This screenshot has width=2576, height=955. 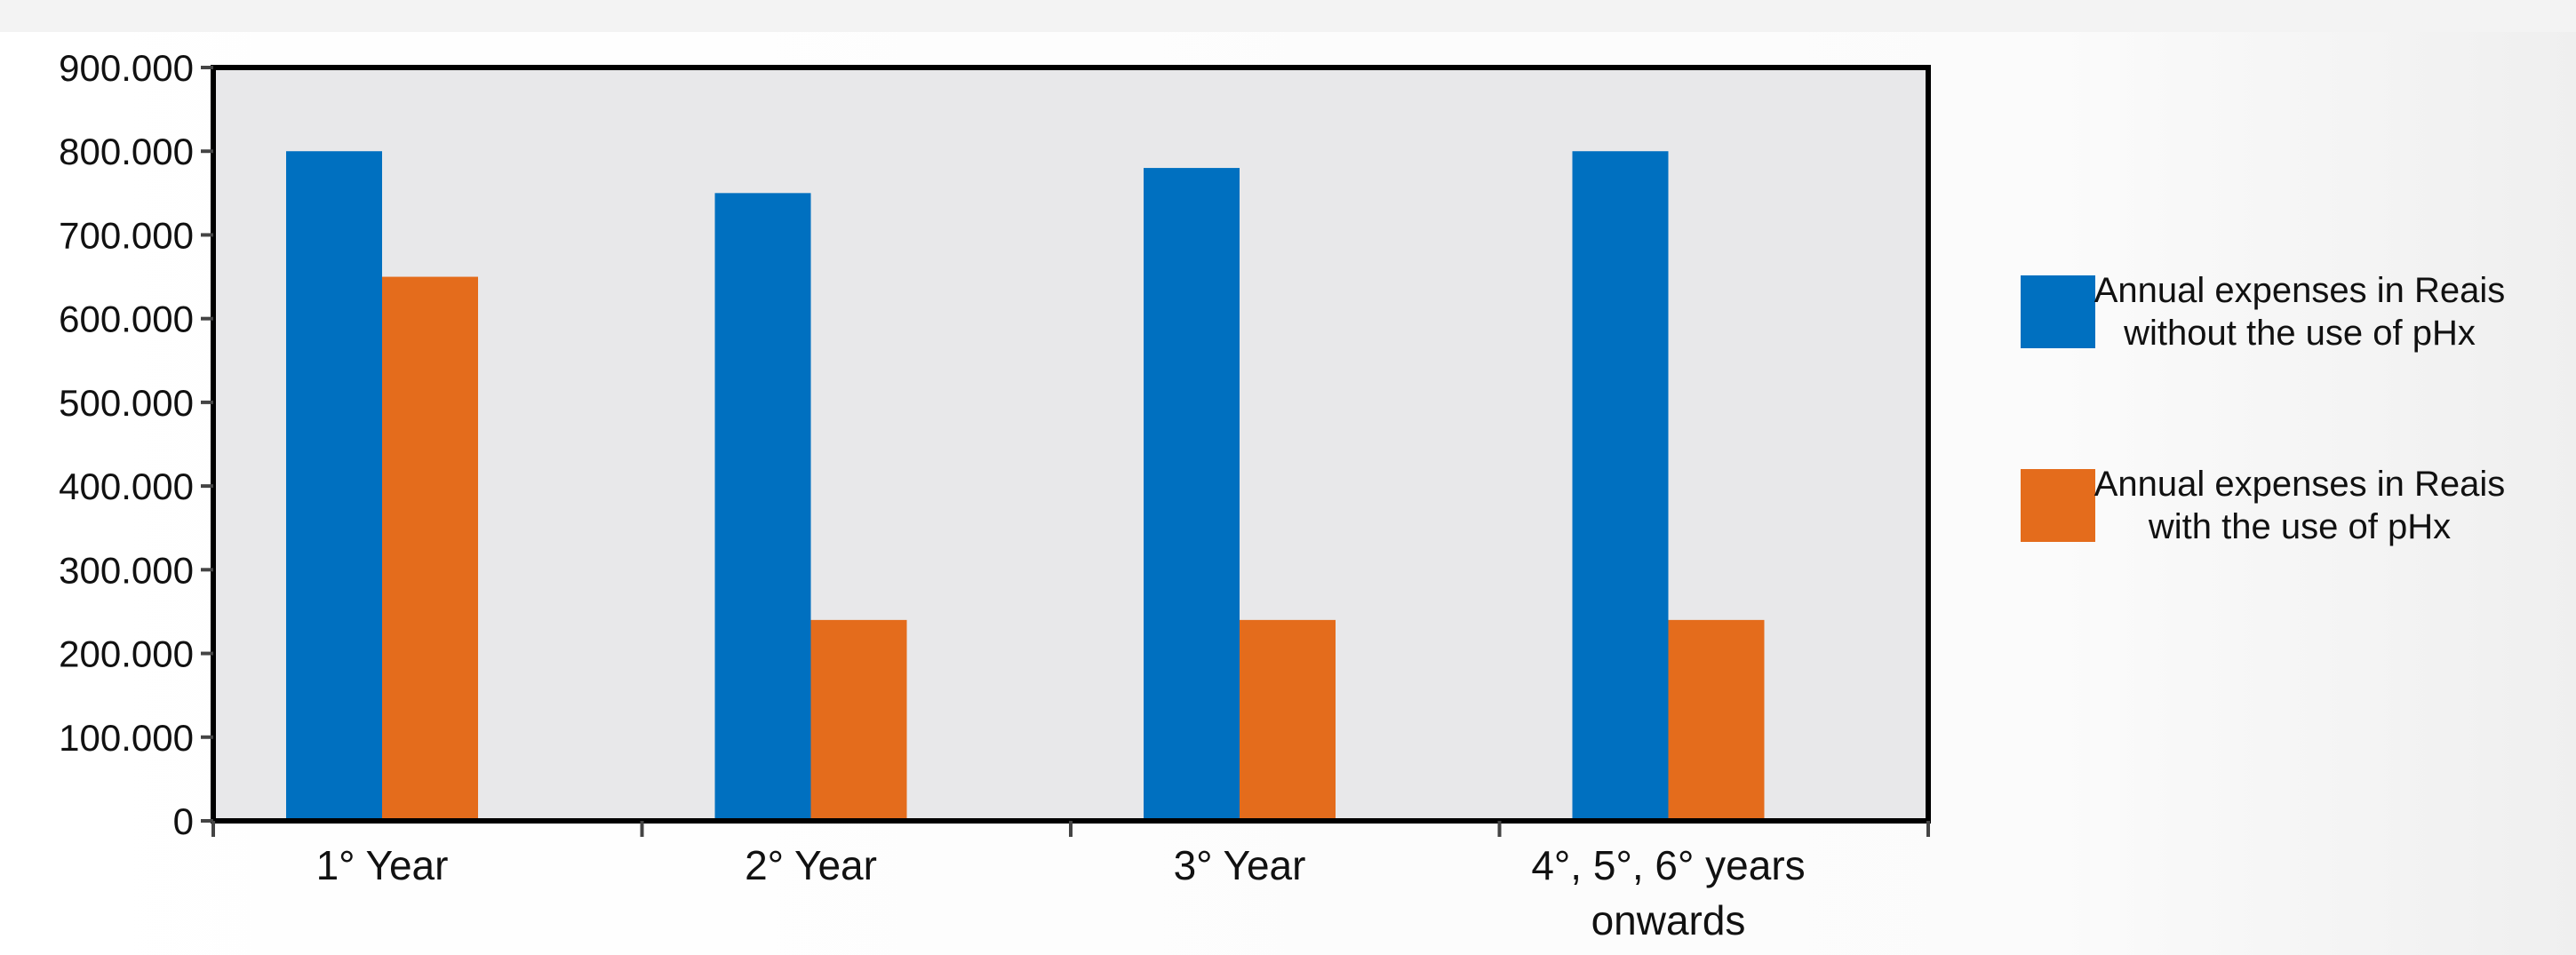 What do you see at coordinates (127, 319) in the screenshot?
I see `y-tick-label: 600.000` at bounding box center [127, 319].